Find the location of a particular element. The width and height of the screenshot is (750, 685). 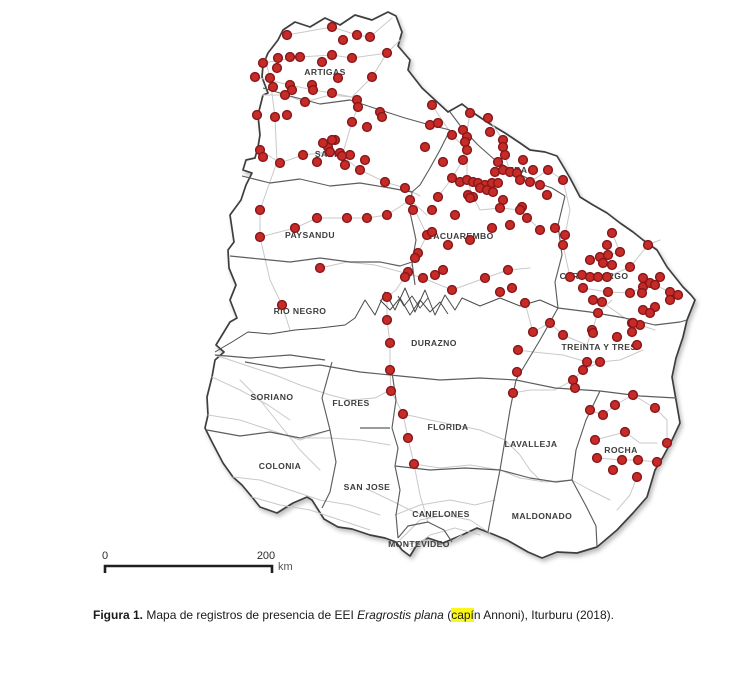

department-label: ARTIGAS is located at coordinates (324, 72).